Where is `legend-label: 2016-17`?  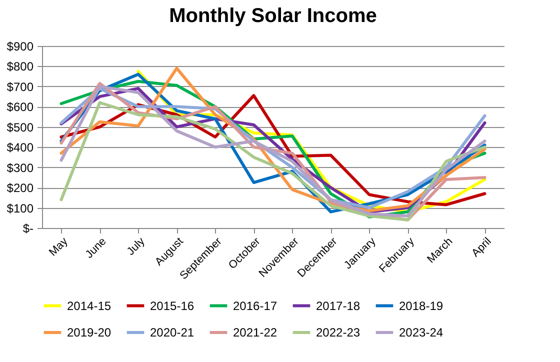
legend-label: 2016-17 is located at coordinates (255, 305).